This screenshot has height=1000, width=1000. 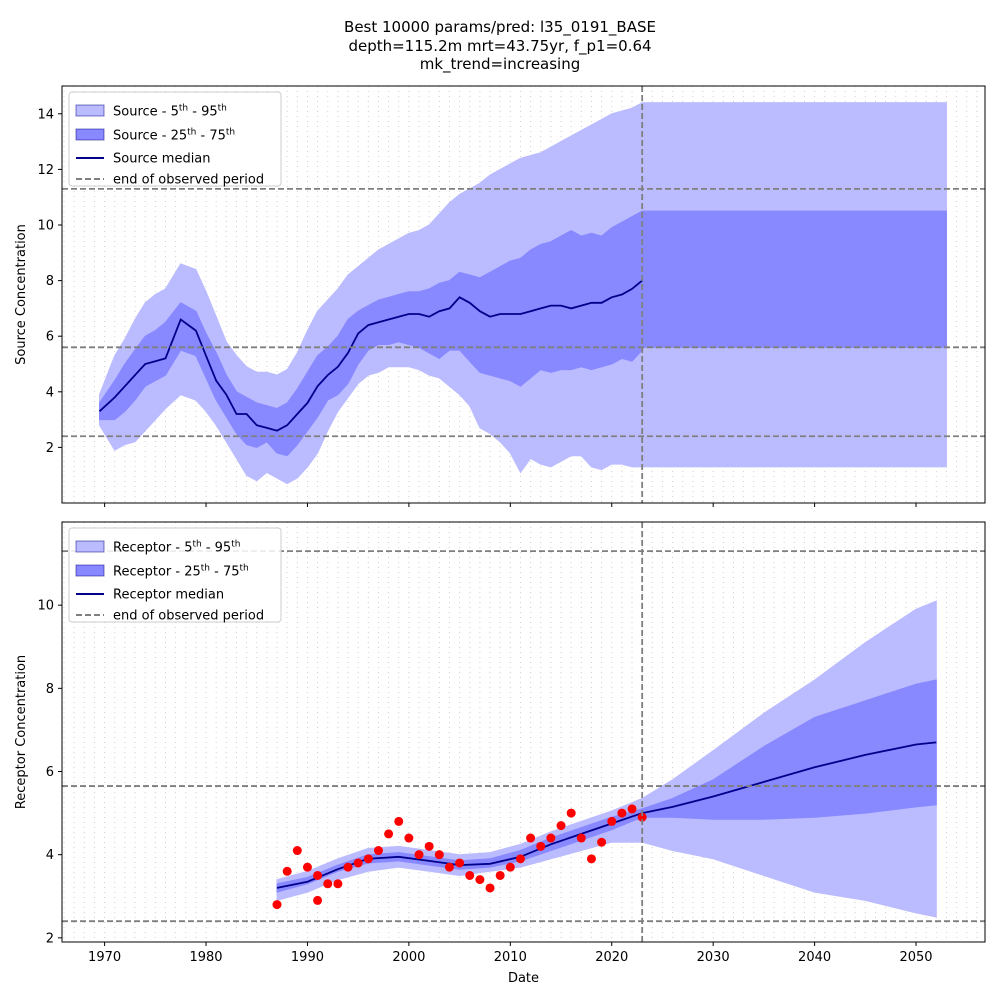 What do you see at coordinates (459, 857) in the screenshot?
I see `observation-points` at bounding box center [459, 857].